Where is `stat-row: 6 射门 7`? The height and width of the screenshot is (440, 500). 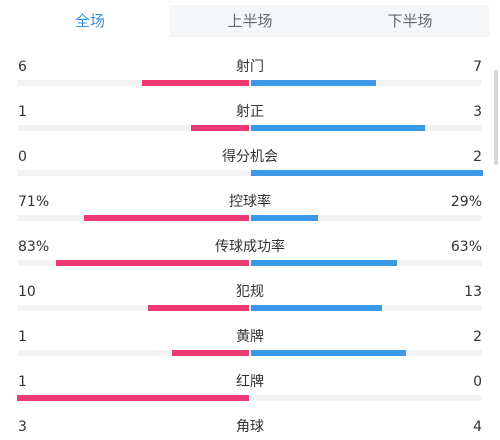
stat-row: 6 射门 7 is located at coordinates (250, 78).